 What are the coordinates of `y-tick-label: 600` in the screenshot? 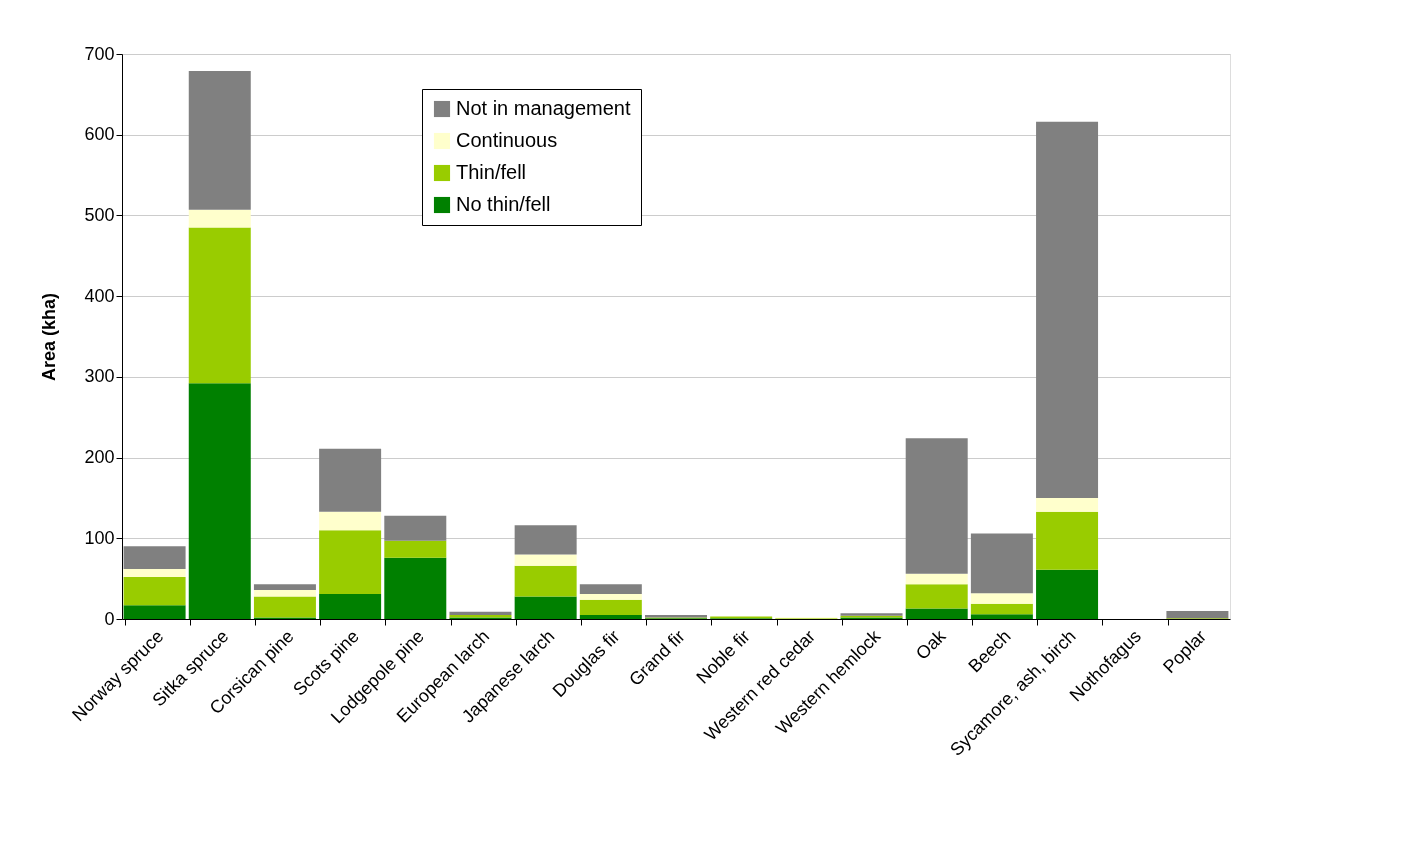 It's located at (99, 134).